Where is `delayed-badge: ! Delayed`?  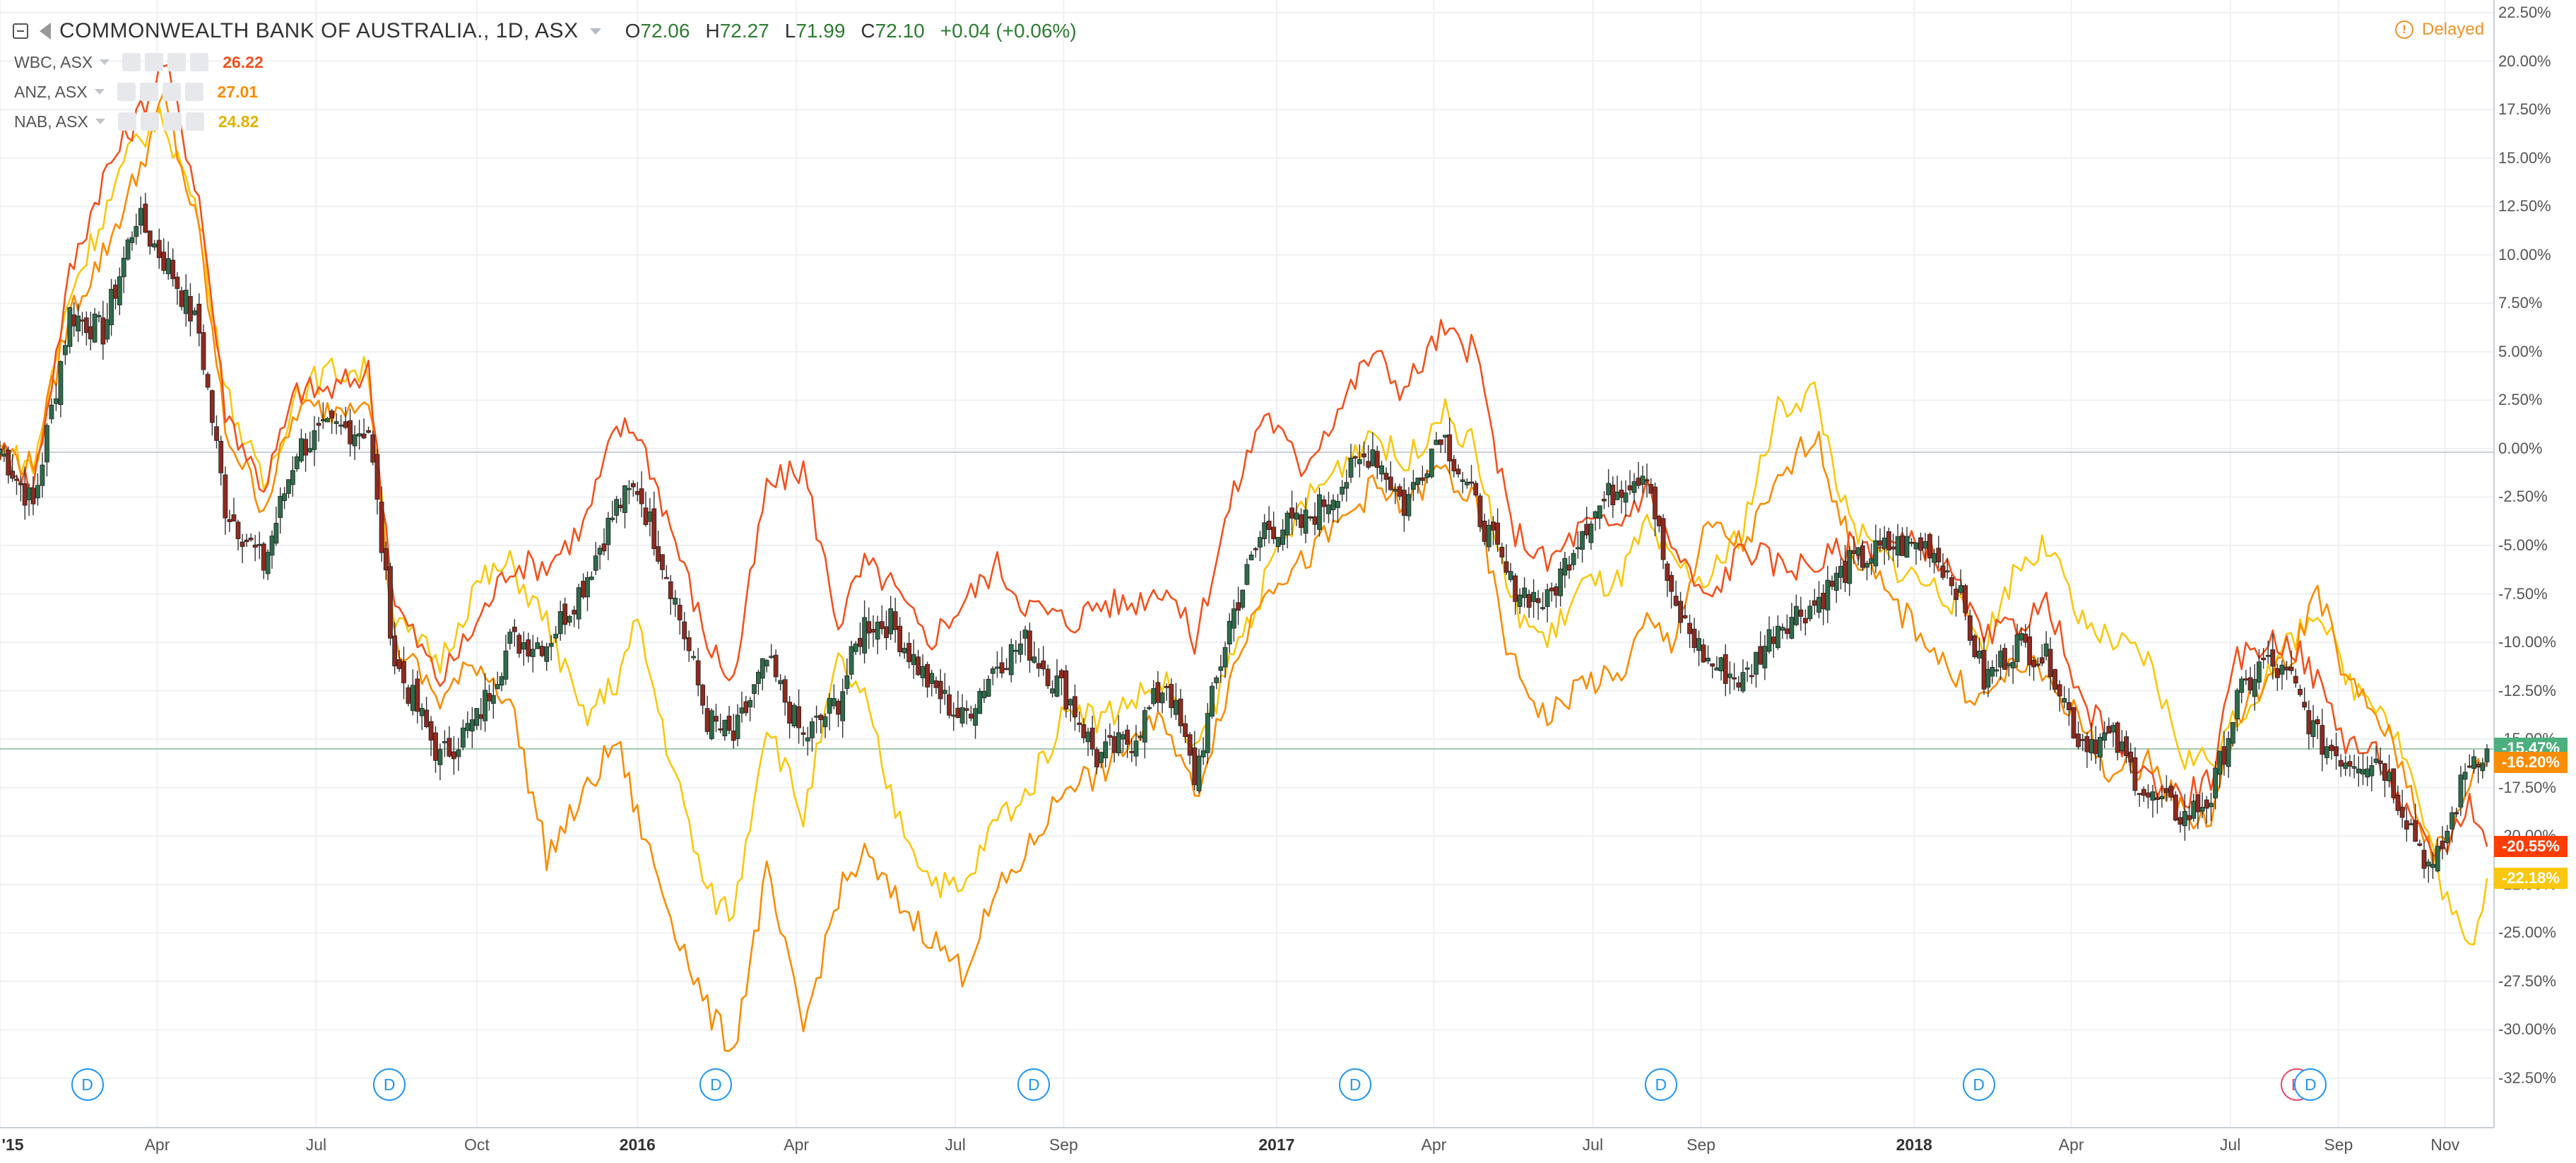 delayed-badge: ! Delayed is located at coordinates (2439, 29).